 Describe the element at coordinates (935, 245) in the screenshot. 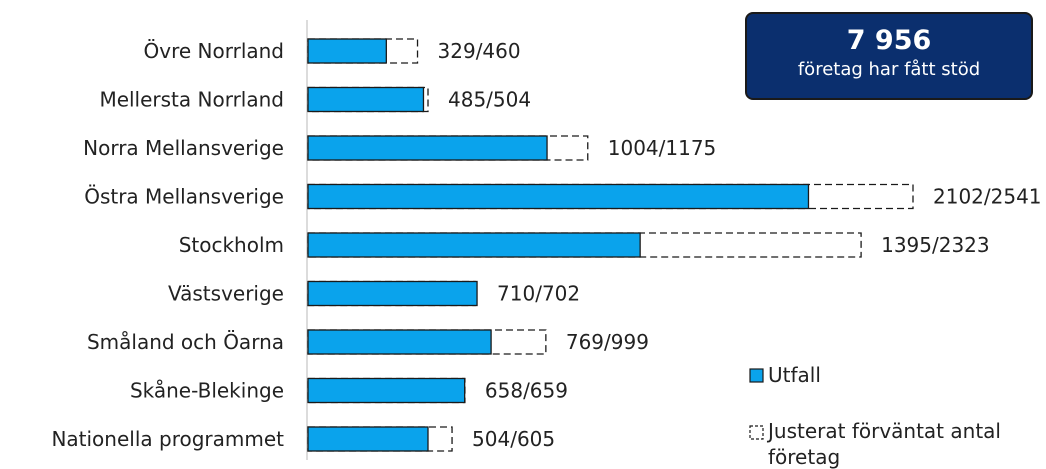

I see `data-label: 1395/2323` at that location.